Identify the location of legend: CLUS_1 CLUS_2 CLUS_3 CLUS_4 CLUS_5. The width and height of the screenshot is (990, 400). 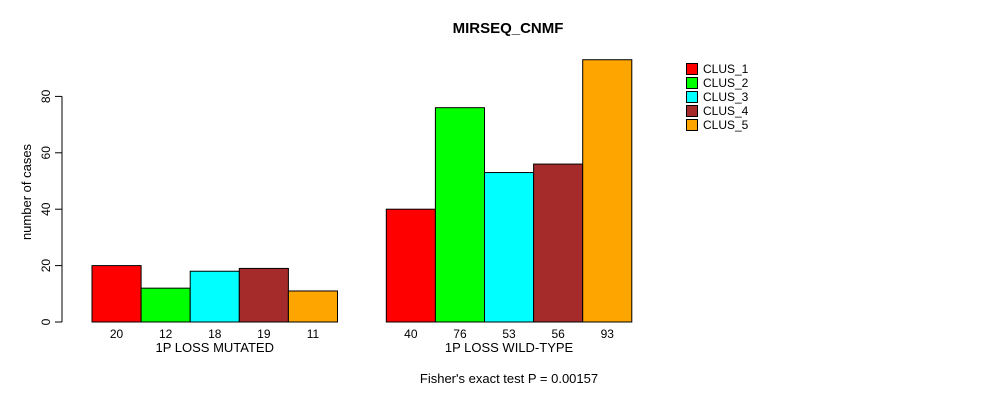
(717, 97).